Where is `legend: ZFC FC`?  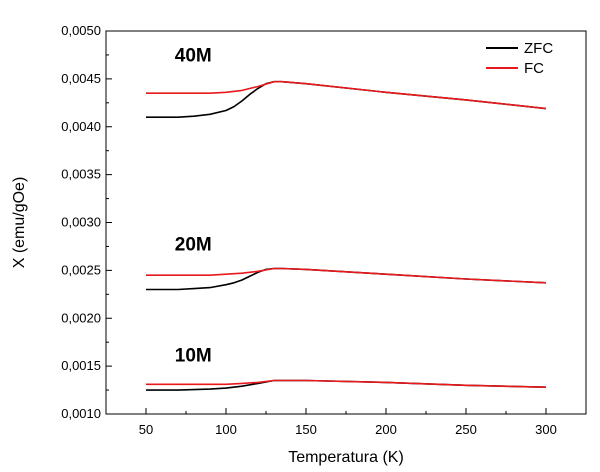
legend: ZFC FC is located at coordinates (519, 58).